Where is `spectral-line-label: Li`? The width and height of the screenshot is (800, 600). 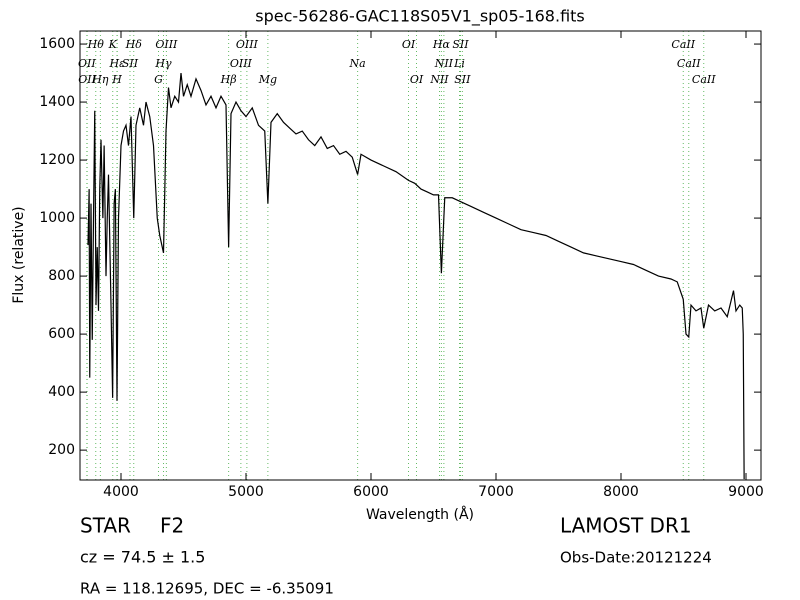
spectral-line-label: Li is located at coordinates (459, 63).